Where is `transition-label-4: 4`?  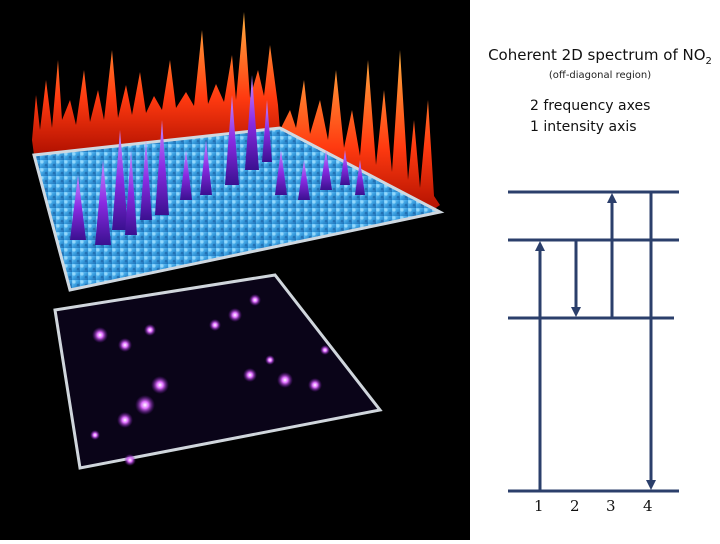
transition-label-4: 4 is located at coordinates (648, 506).